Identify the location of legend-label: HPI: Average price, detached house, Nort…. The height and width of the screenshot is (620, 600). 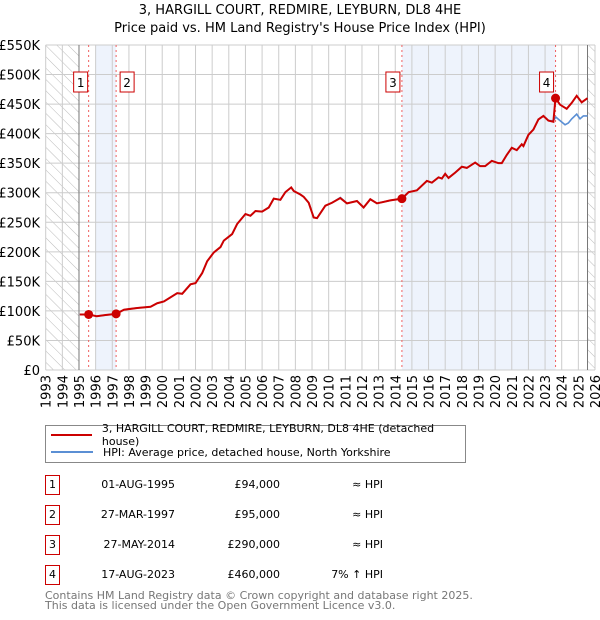
(247, 452).